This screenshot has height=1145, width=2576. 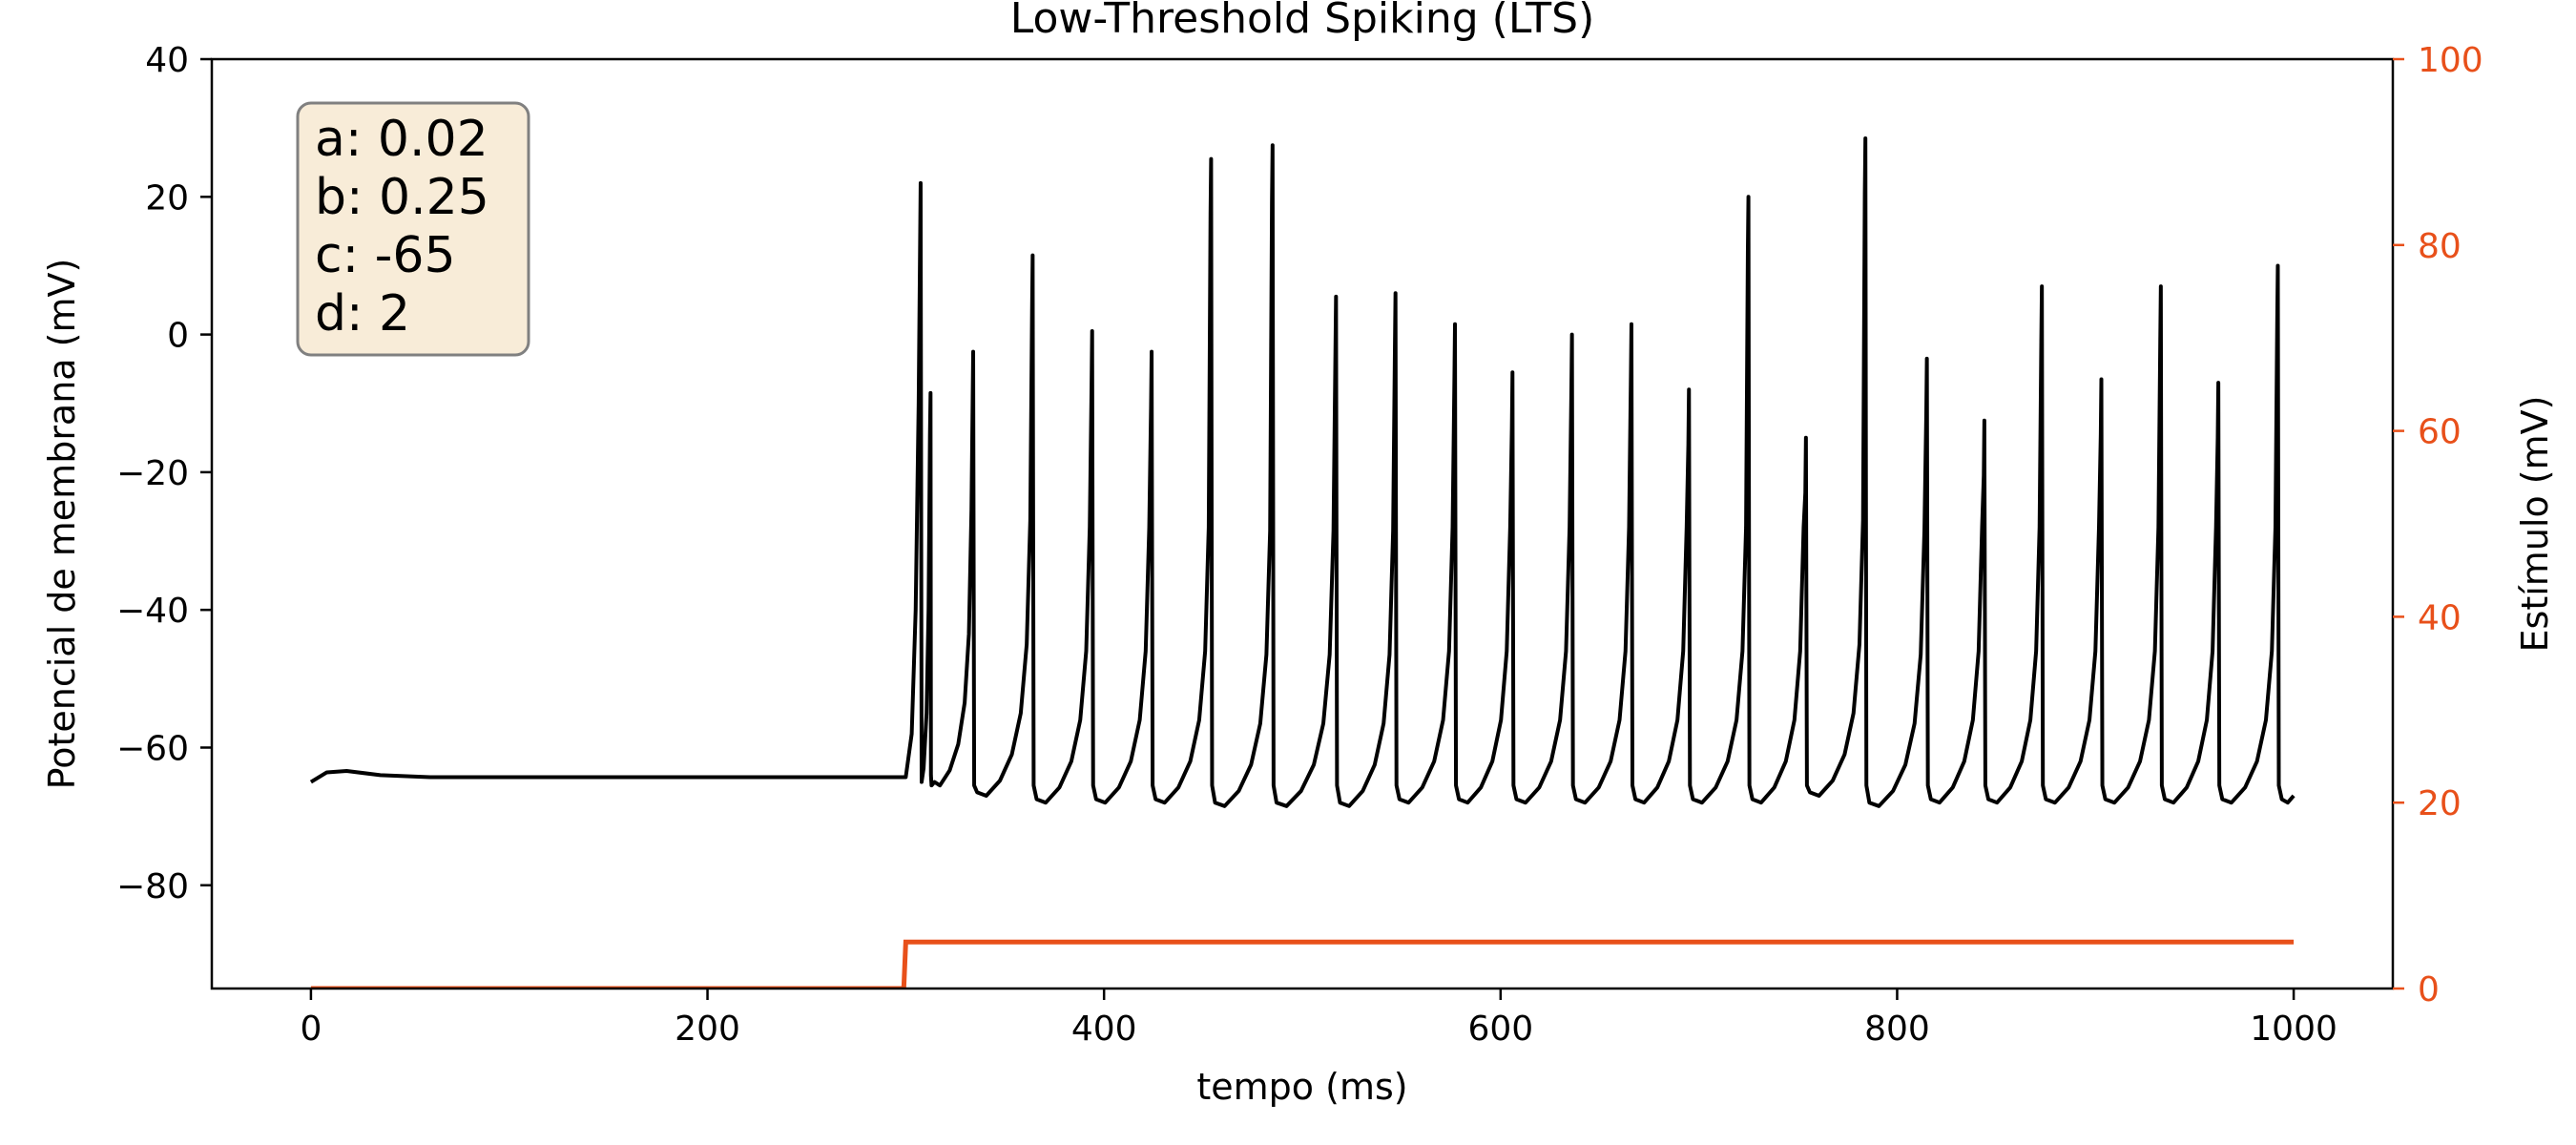 What do you see at coordinates (152, 886) in the screenshot?
I see `y-tick-label: −80` at bounding box center [152, 886].